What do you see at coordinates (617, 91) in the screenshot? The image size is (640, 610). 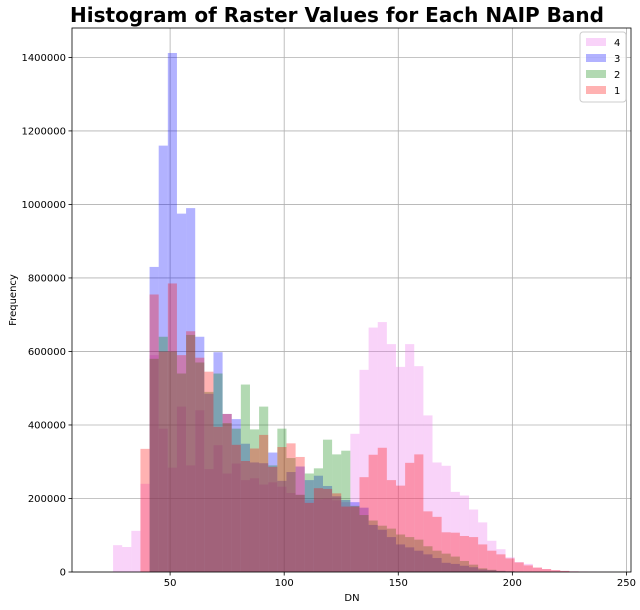 I see `legend-label: 1` at bounding box center [617, 91].